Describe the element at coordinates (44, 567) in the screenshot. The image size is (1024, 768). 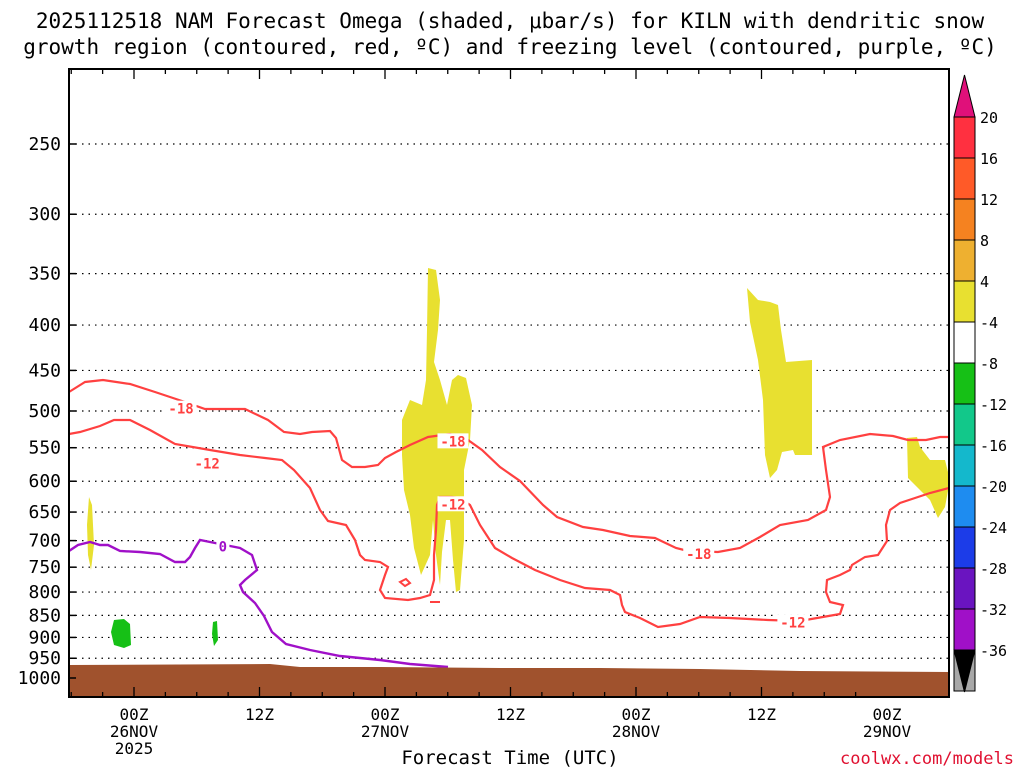
I see `y-tick-label: 750` at that location.